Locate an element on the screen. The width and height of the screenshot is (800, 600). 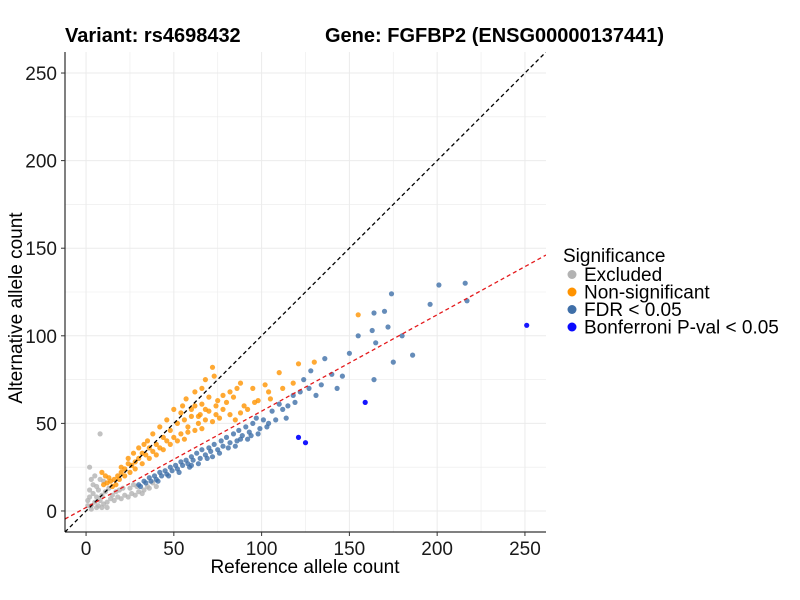
y-tick-label: 200 is located at coordinates (41, 162).